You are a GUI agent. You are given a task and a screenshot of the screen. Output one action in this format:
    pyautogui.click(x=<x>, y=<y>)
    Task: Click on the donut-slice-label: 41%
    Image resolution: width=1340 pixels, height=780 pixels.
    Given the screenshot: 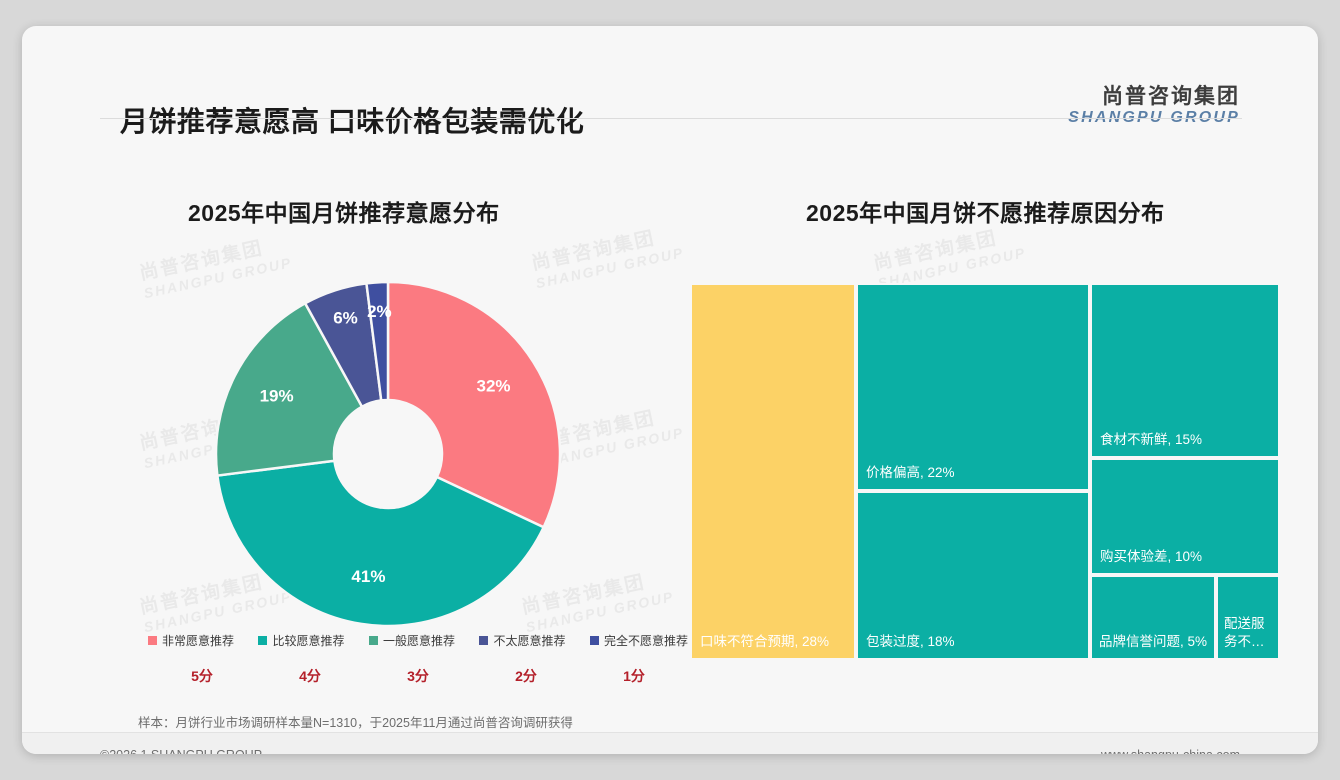 What is the action you would take?
    pyautogui.click(x=368, y=576)
    